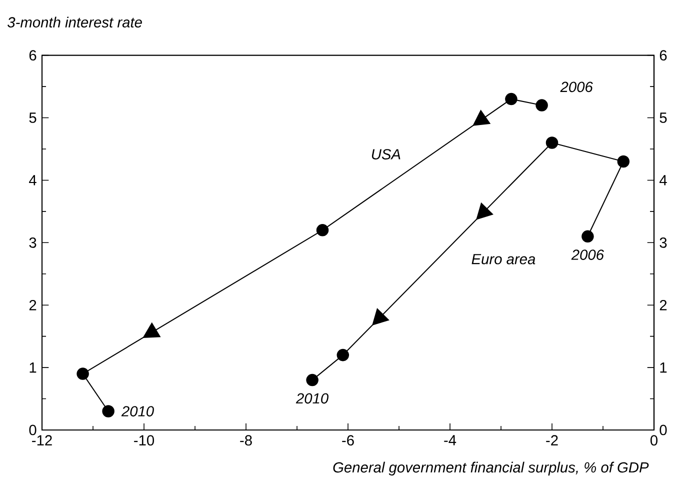 This screenshot has width=681, height=499. Describe the element at coordinates (33, 367) in the screenshot. I see `y-tick-label: 1` at that location.